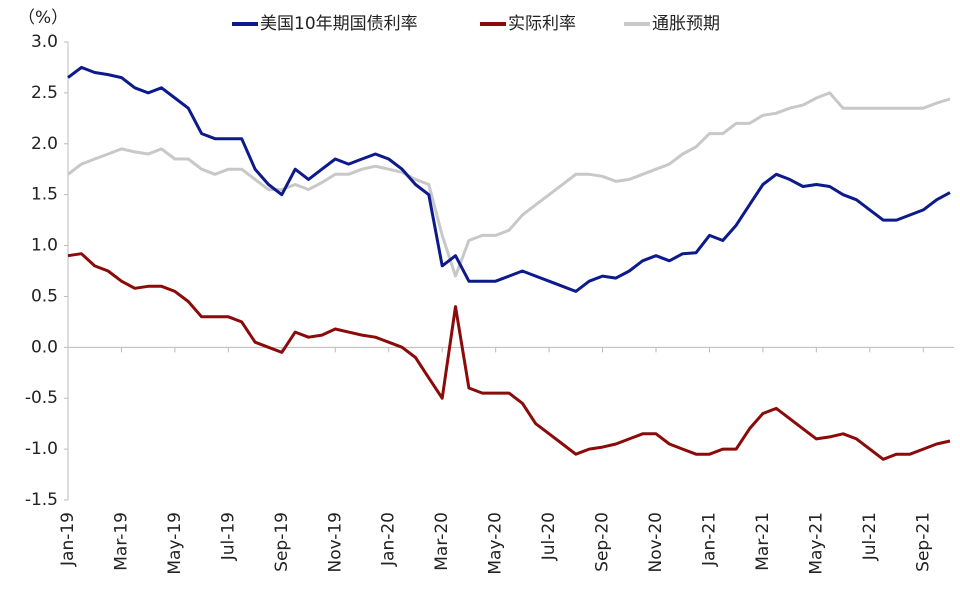 The image size is (960, 590). I want to click on x-tick-label: Jan-20, so click(389, 539).